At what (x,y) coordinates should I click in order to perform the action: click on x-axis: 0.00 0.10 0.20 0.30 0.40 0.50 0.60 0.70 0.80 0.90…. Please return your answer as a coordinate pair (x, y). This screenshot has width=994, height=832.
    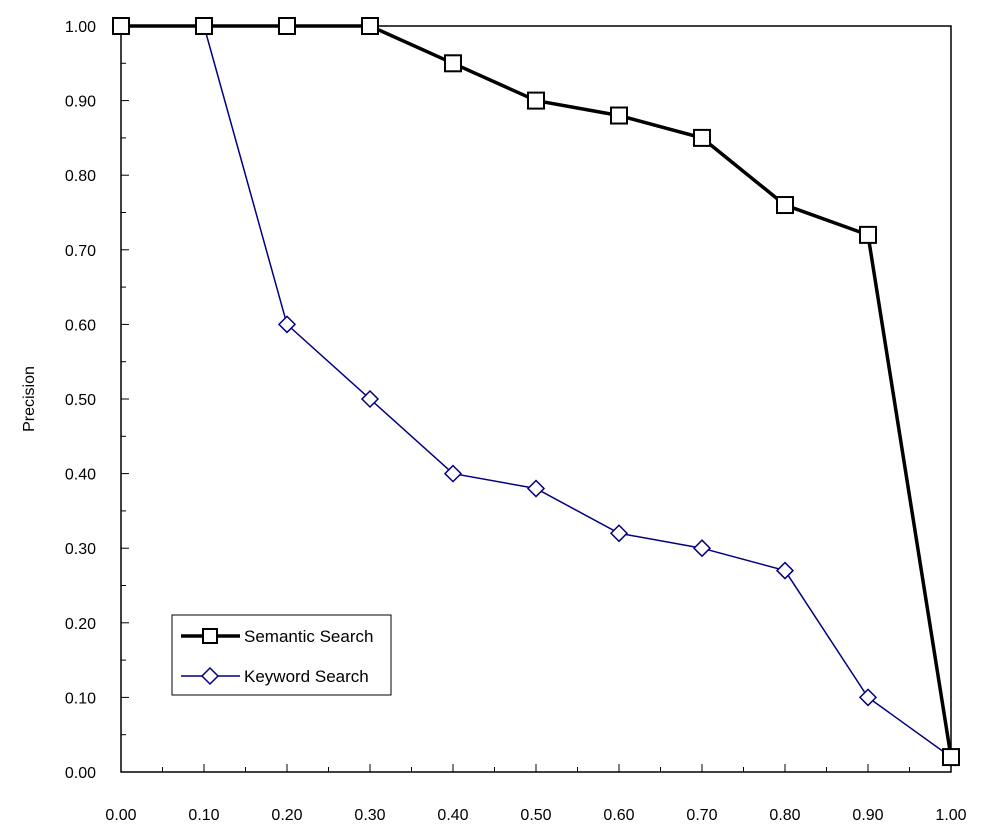
    Looking at the image, I should click on (536, 794).